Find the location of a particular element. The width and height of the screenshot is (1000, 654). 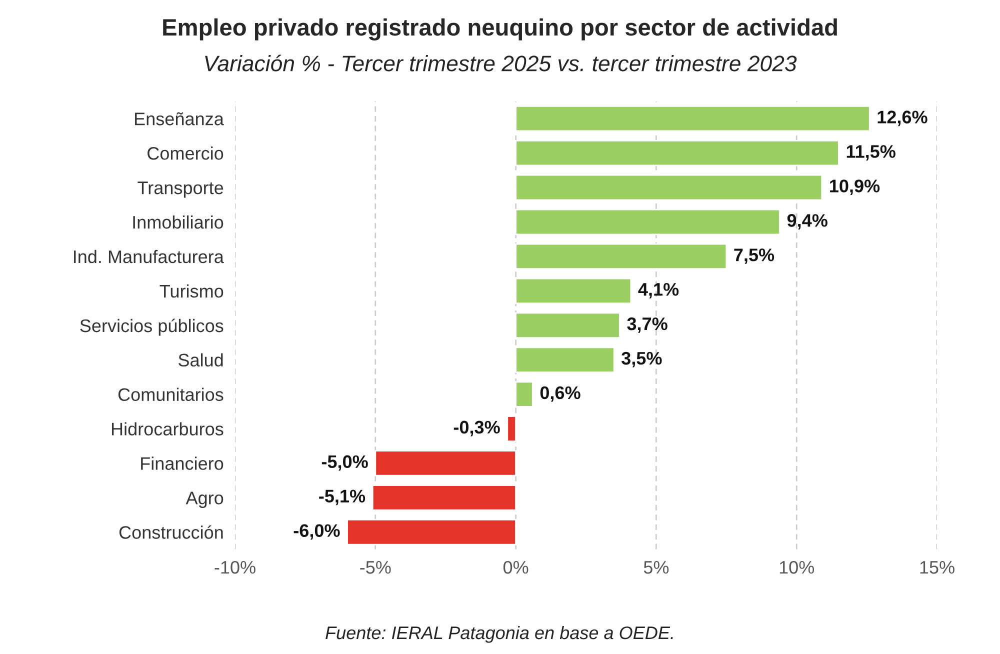

y-tick-label: Inmobiliario is located at coordinates (178, 222).